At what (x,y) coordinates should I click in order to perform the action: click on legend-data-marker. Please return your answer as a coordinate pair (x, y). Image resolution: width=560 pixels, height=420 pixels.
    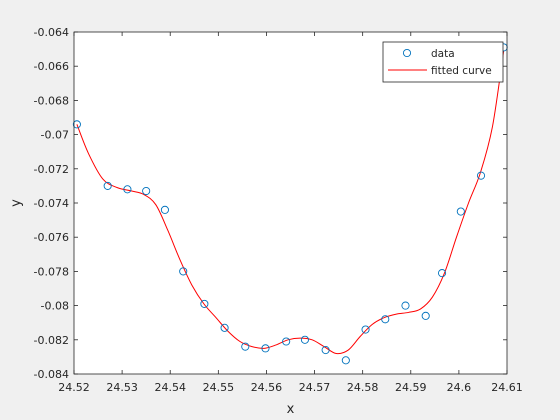
    Looking at the image, I should click on (407, 53).